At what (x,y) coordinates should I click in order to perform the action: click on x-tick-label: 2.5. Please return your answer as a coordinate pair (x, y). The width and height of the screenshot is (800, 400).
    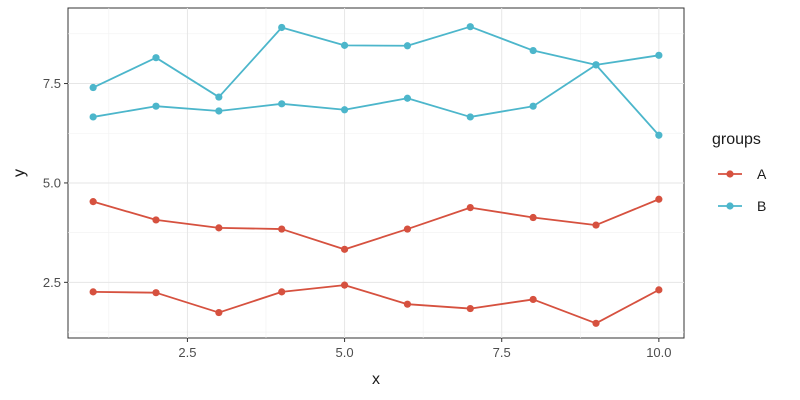
    Looking at the image, I should click on (187, 352).